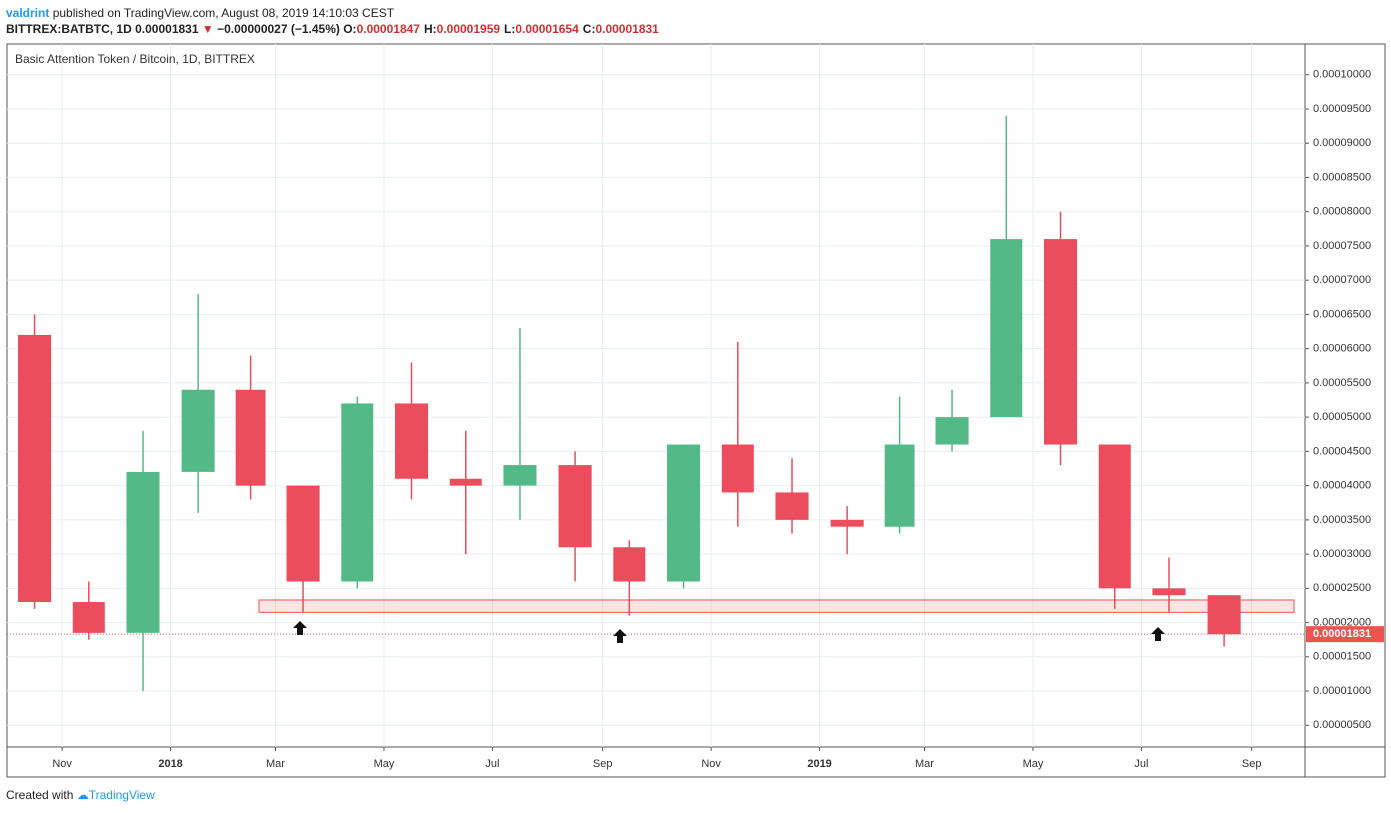 The image size is (1391, 813). What do you see at coordinates (627, 29) in the screenshot?
I see `ohlc-value: 0.00001831` at bounding box center [627, 29].